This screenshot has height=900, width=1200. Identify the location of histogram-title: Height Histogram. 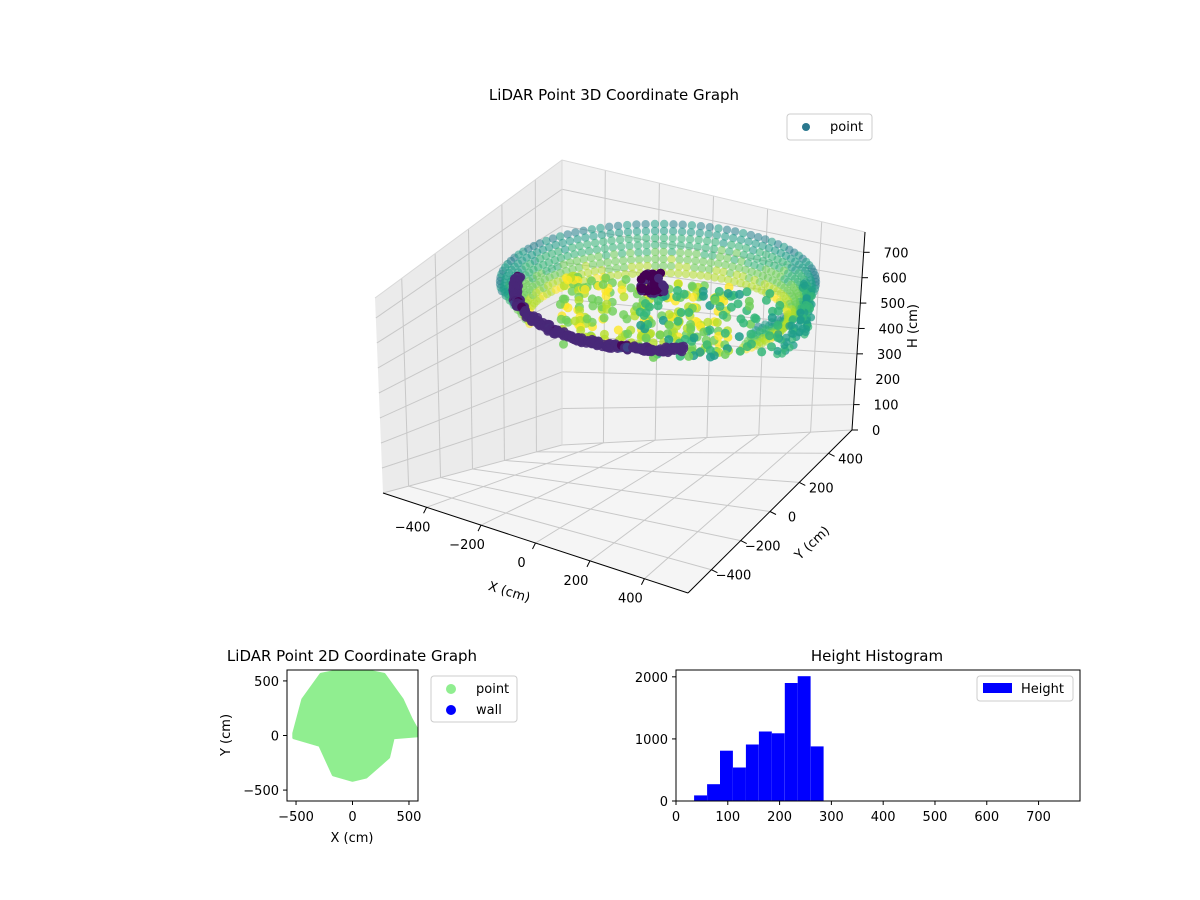
(877, 656).